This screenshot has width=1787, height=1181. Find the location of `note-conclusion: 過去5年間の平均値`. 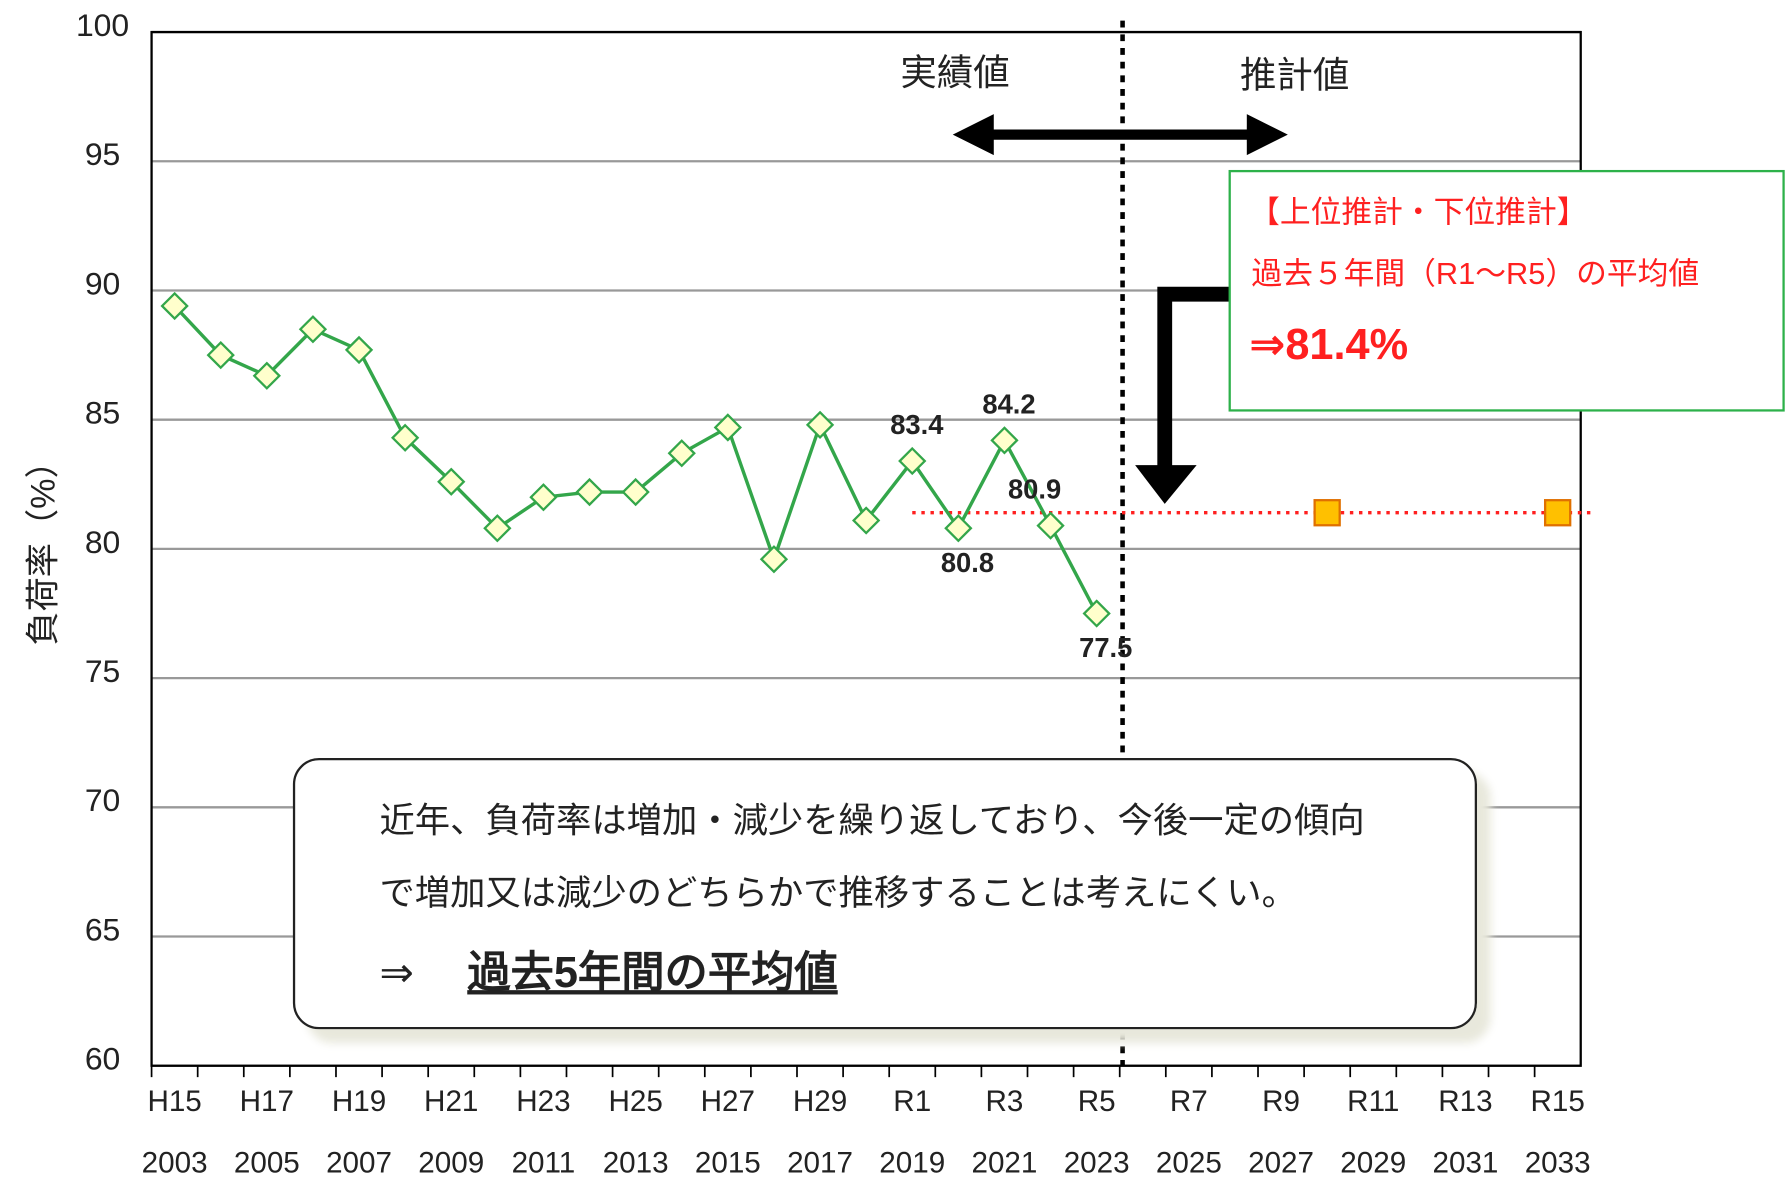

note-conclusion: 過去5年間の平均値 is located at coordinates (652, 973).